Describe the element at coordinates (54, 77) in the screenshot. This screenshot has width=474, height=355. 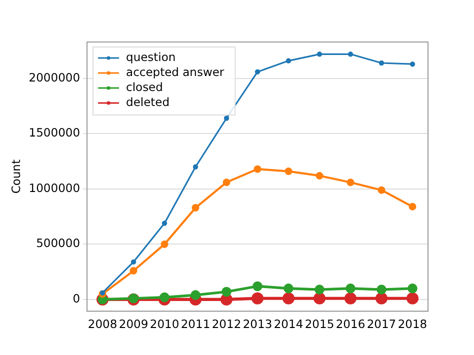
I see `y-tick-label: 2000000` at that location.